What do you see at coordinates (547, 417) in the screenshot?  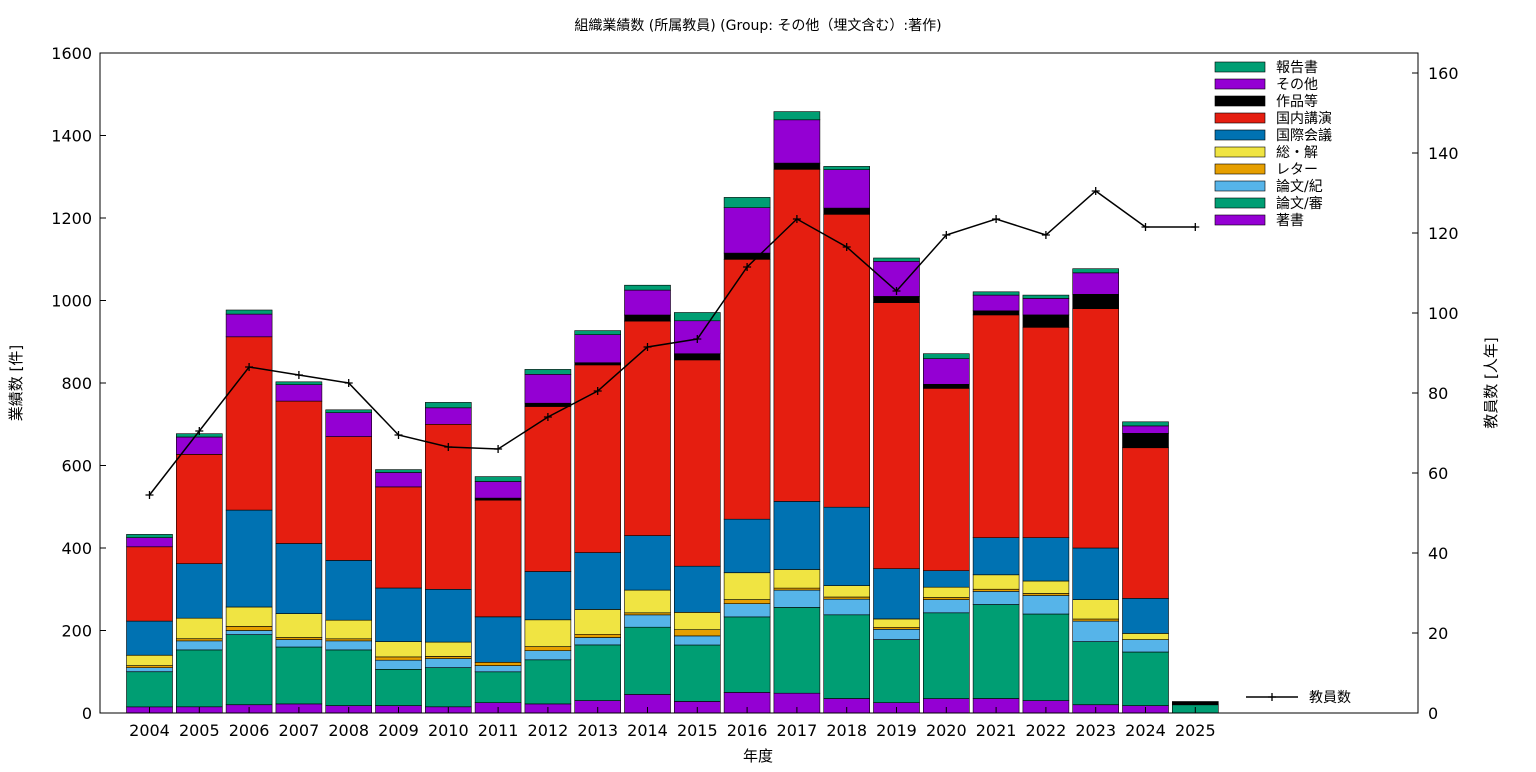 I see `staff-count-point-2012` at bounding box center [547, 417].